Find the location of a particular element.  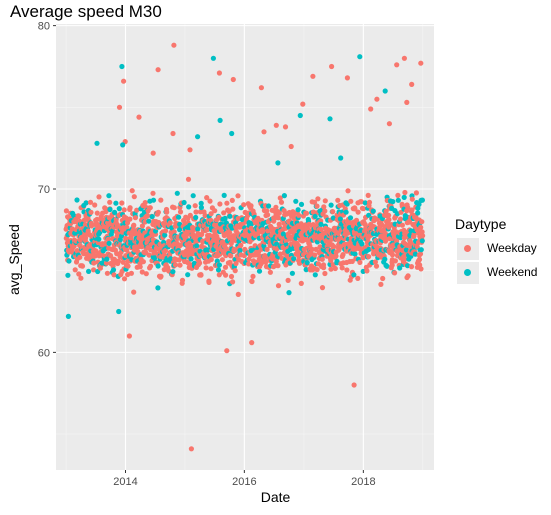

legend-label: Weekend is located at coordinates (512, 272).